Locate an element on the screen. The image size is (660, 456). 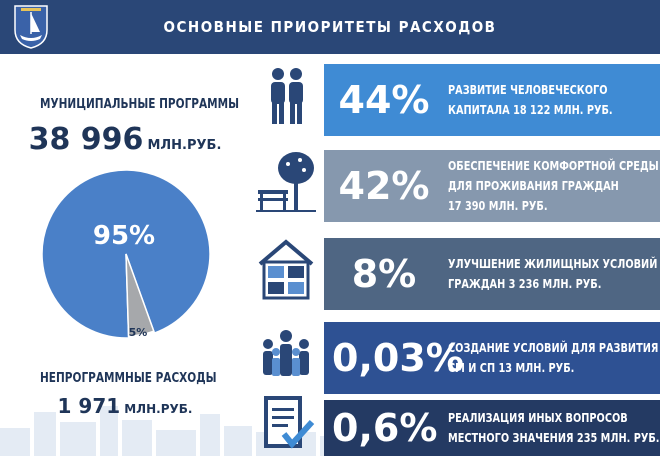
people-icon is located at coordinates (287, 96).